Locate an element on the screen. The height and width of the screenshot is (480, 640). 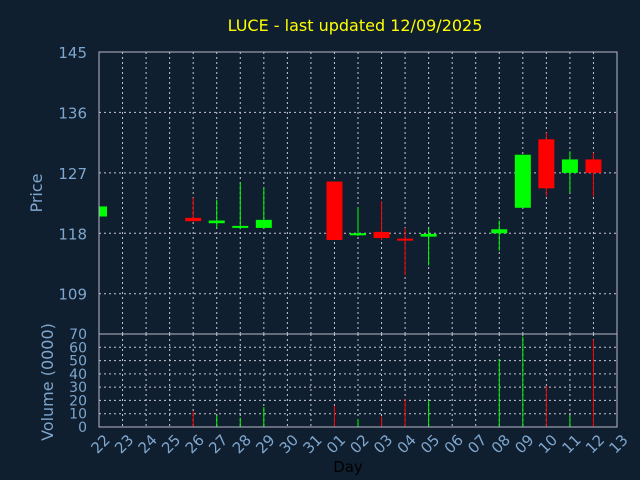
price-tick-label: 109 is located at coordinates (72, 295).